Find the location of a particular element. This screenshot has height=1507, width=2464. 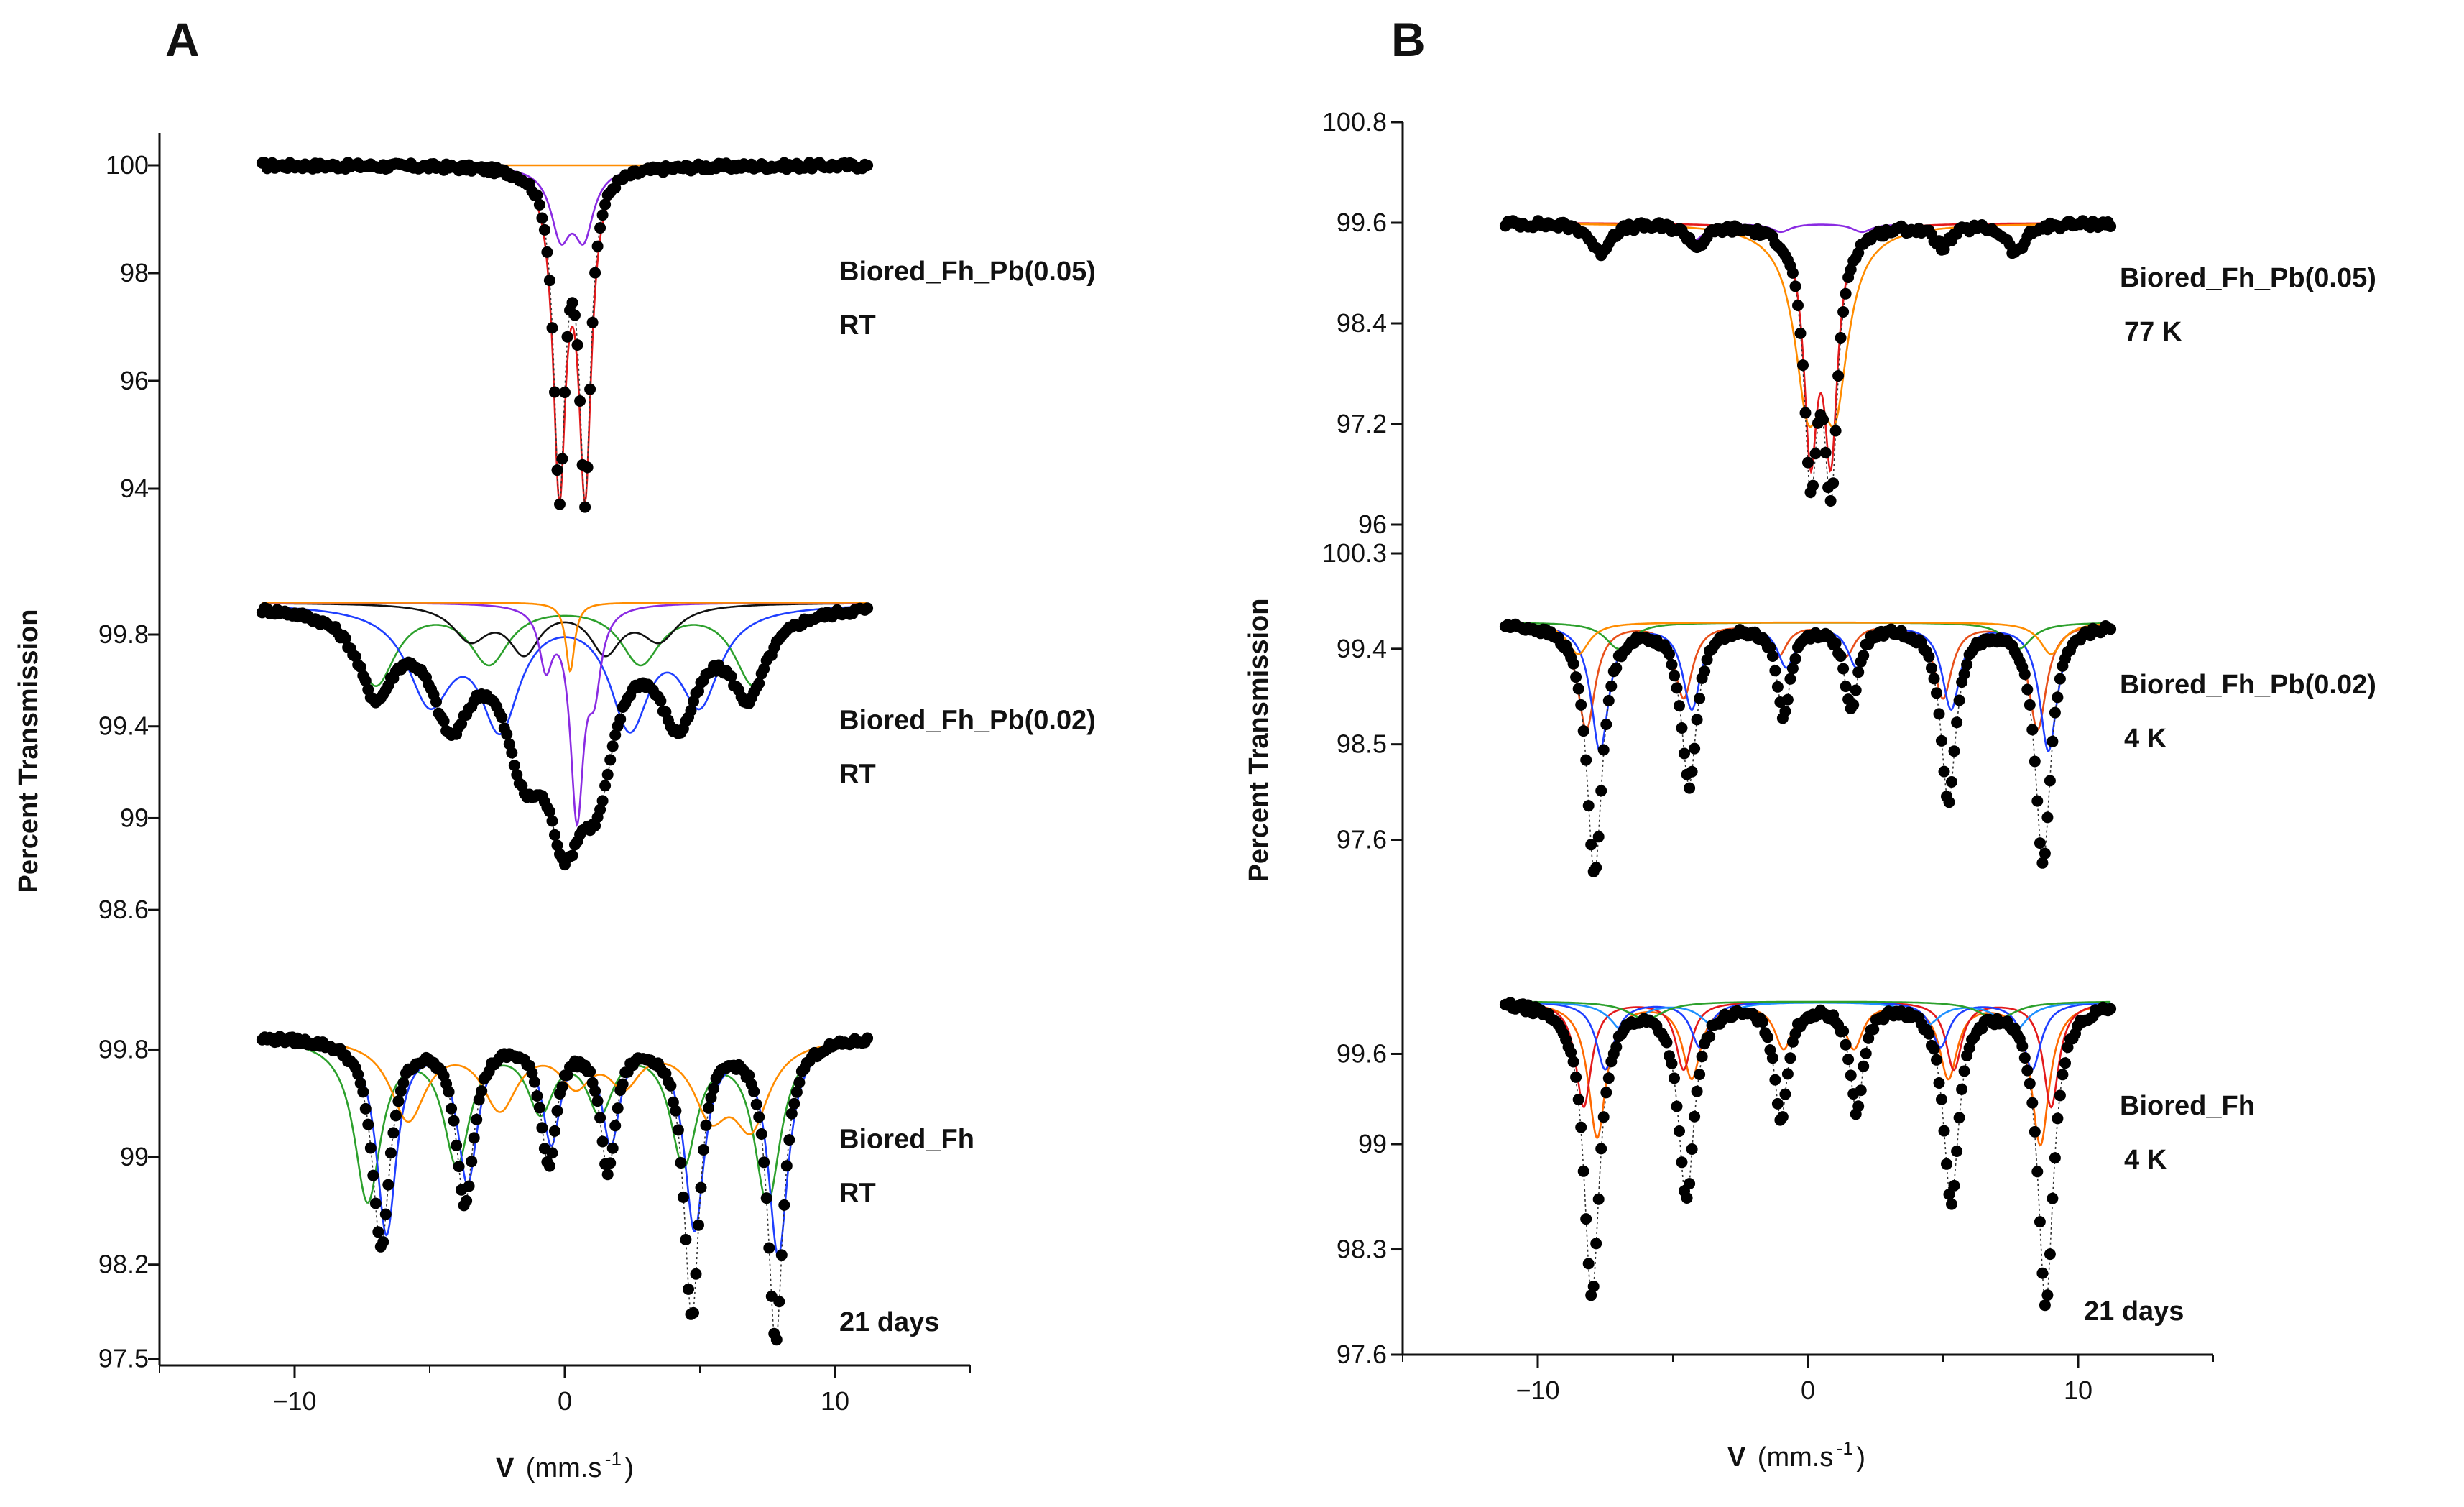

x-axis-unit-a: (mm.s is located at coordinates (564, 1468).